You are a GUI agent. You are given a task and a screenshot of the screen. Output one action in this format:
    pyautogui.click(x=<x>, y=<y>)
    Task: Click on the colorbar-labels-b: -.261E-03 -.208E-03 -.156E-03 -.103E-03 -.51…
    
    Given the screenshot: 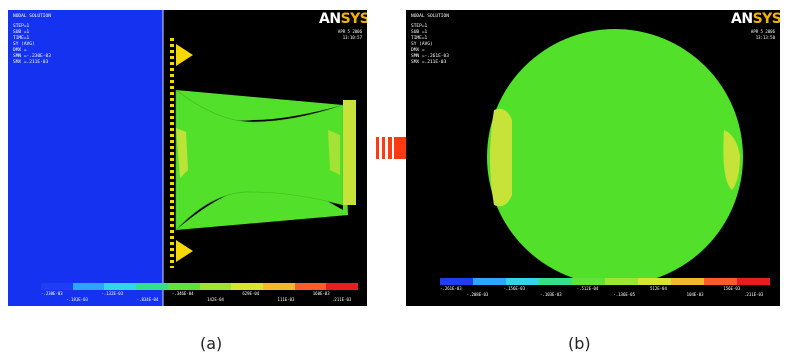 What is the action you would take?
    pyautogui.click(x=605, y=293)
    